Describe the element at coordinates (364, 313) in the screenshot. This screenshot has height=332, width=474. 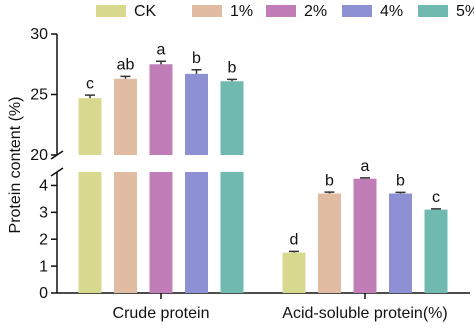
I see `x-tick-label: Acid-soluble protein(%)` at that location.